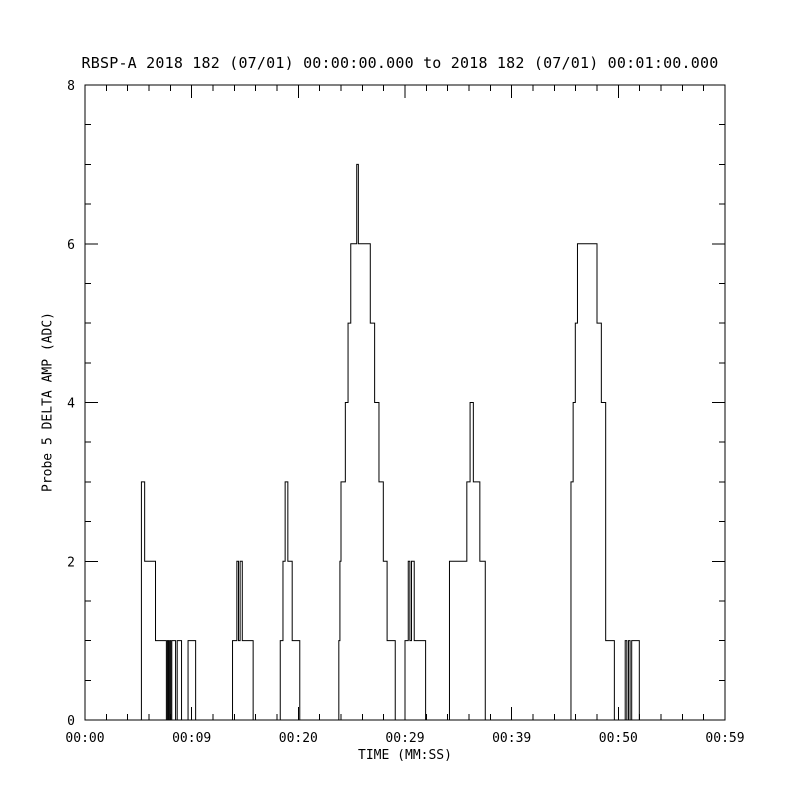 Image resolution: width=800 pixels, height=800 pixels. What do you see at coordinates (71, 721) in the screenshot?
I see `svg-text: 0` at bounding box center [71, 721].